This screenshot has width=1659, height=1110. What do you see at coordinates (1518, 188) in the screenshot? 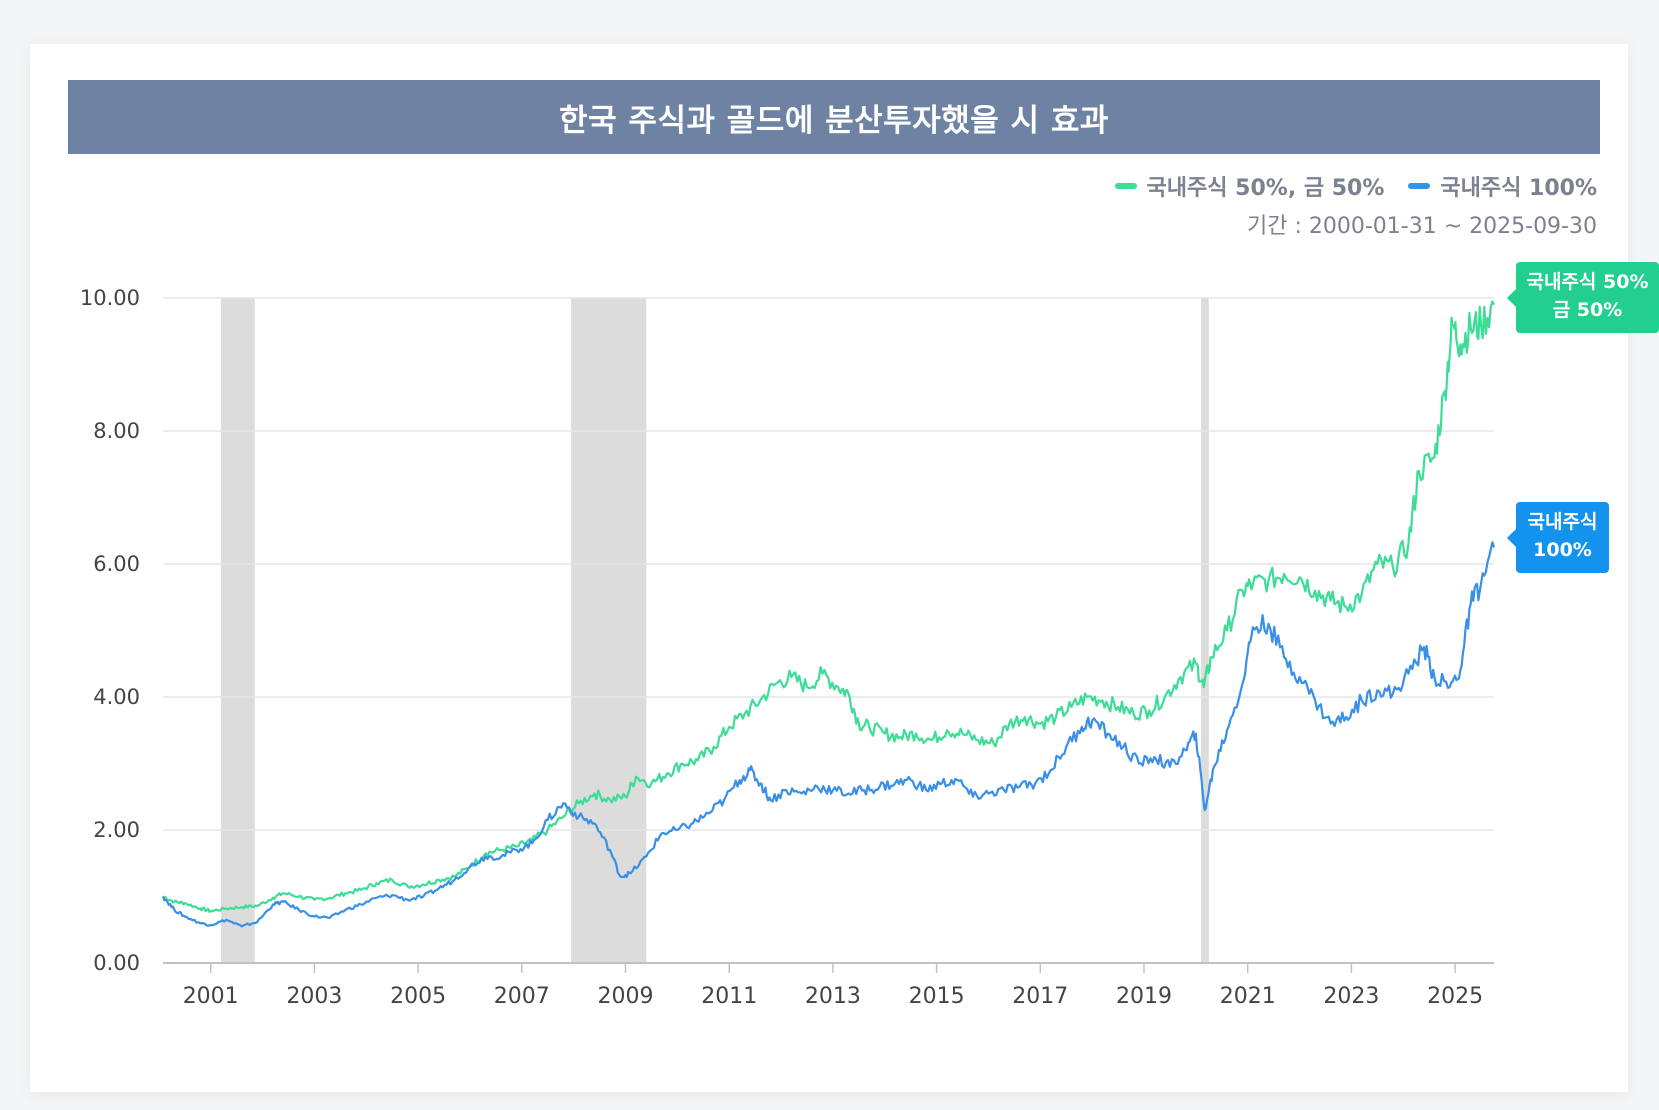
I see `legend-label-stock: 국내주식 100%` at bounding box center [1518, 188].